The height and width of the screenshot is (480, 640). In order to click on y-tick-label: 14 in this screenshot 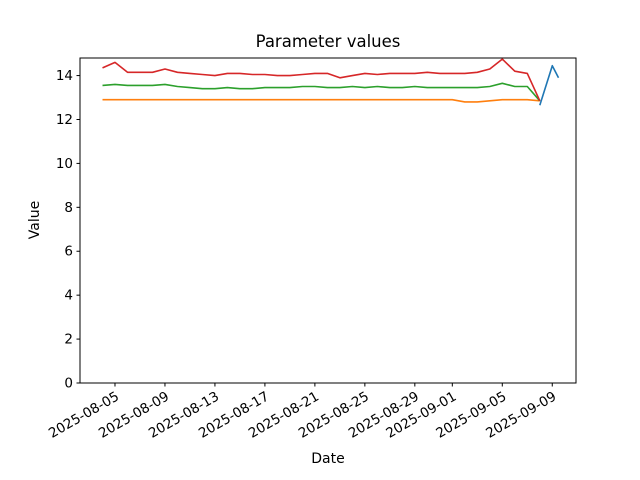, I will do `click(64, 76)`.